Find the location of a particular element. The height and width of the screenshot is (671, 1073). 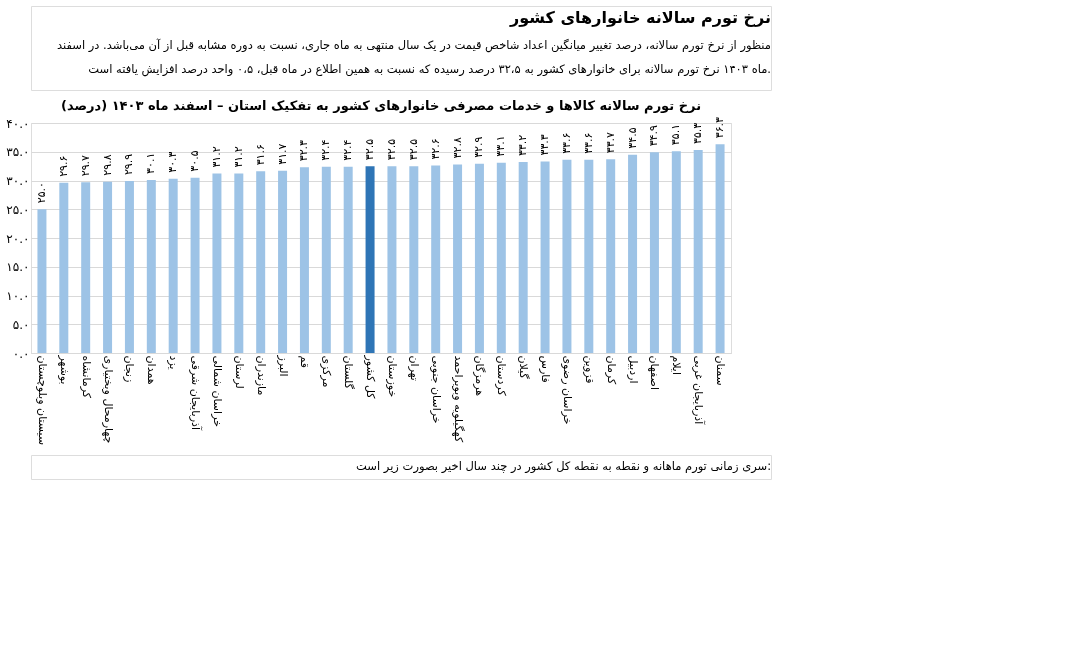

text: سری زمانی تورم ماهانه و نقطه به نقطه کل کشور در چند سال اخیر بصورت زیر است: is located at coordinates (563, 466).